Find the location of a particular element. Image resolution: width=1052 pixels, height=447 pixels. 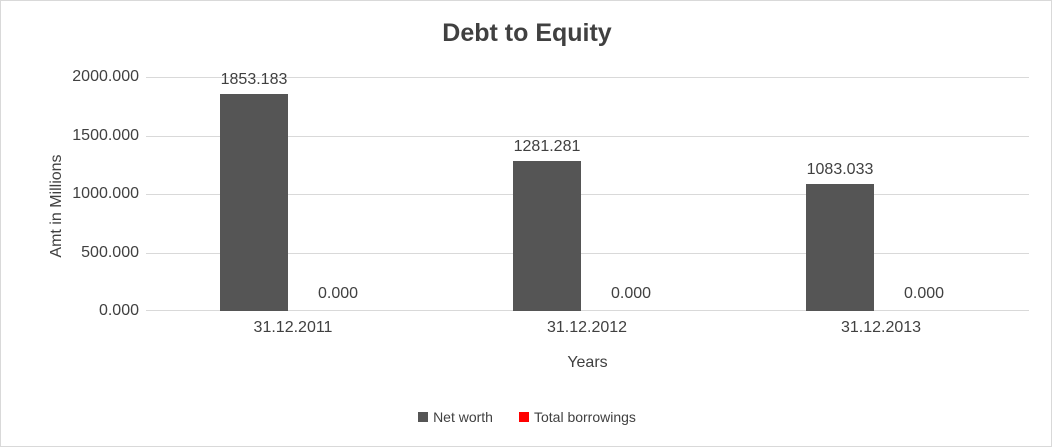

chart-legend: Net worth Total borrowings is located at coordinates (526, 417).